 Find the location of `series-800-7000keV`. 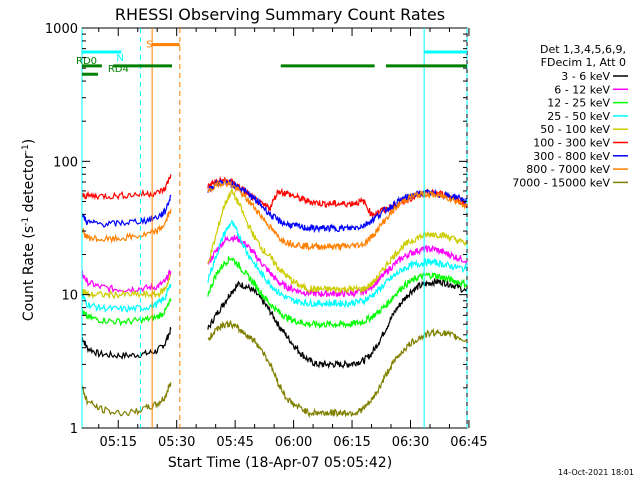

series-800-7000keV is located at coordinates (274, 215).